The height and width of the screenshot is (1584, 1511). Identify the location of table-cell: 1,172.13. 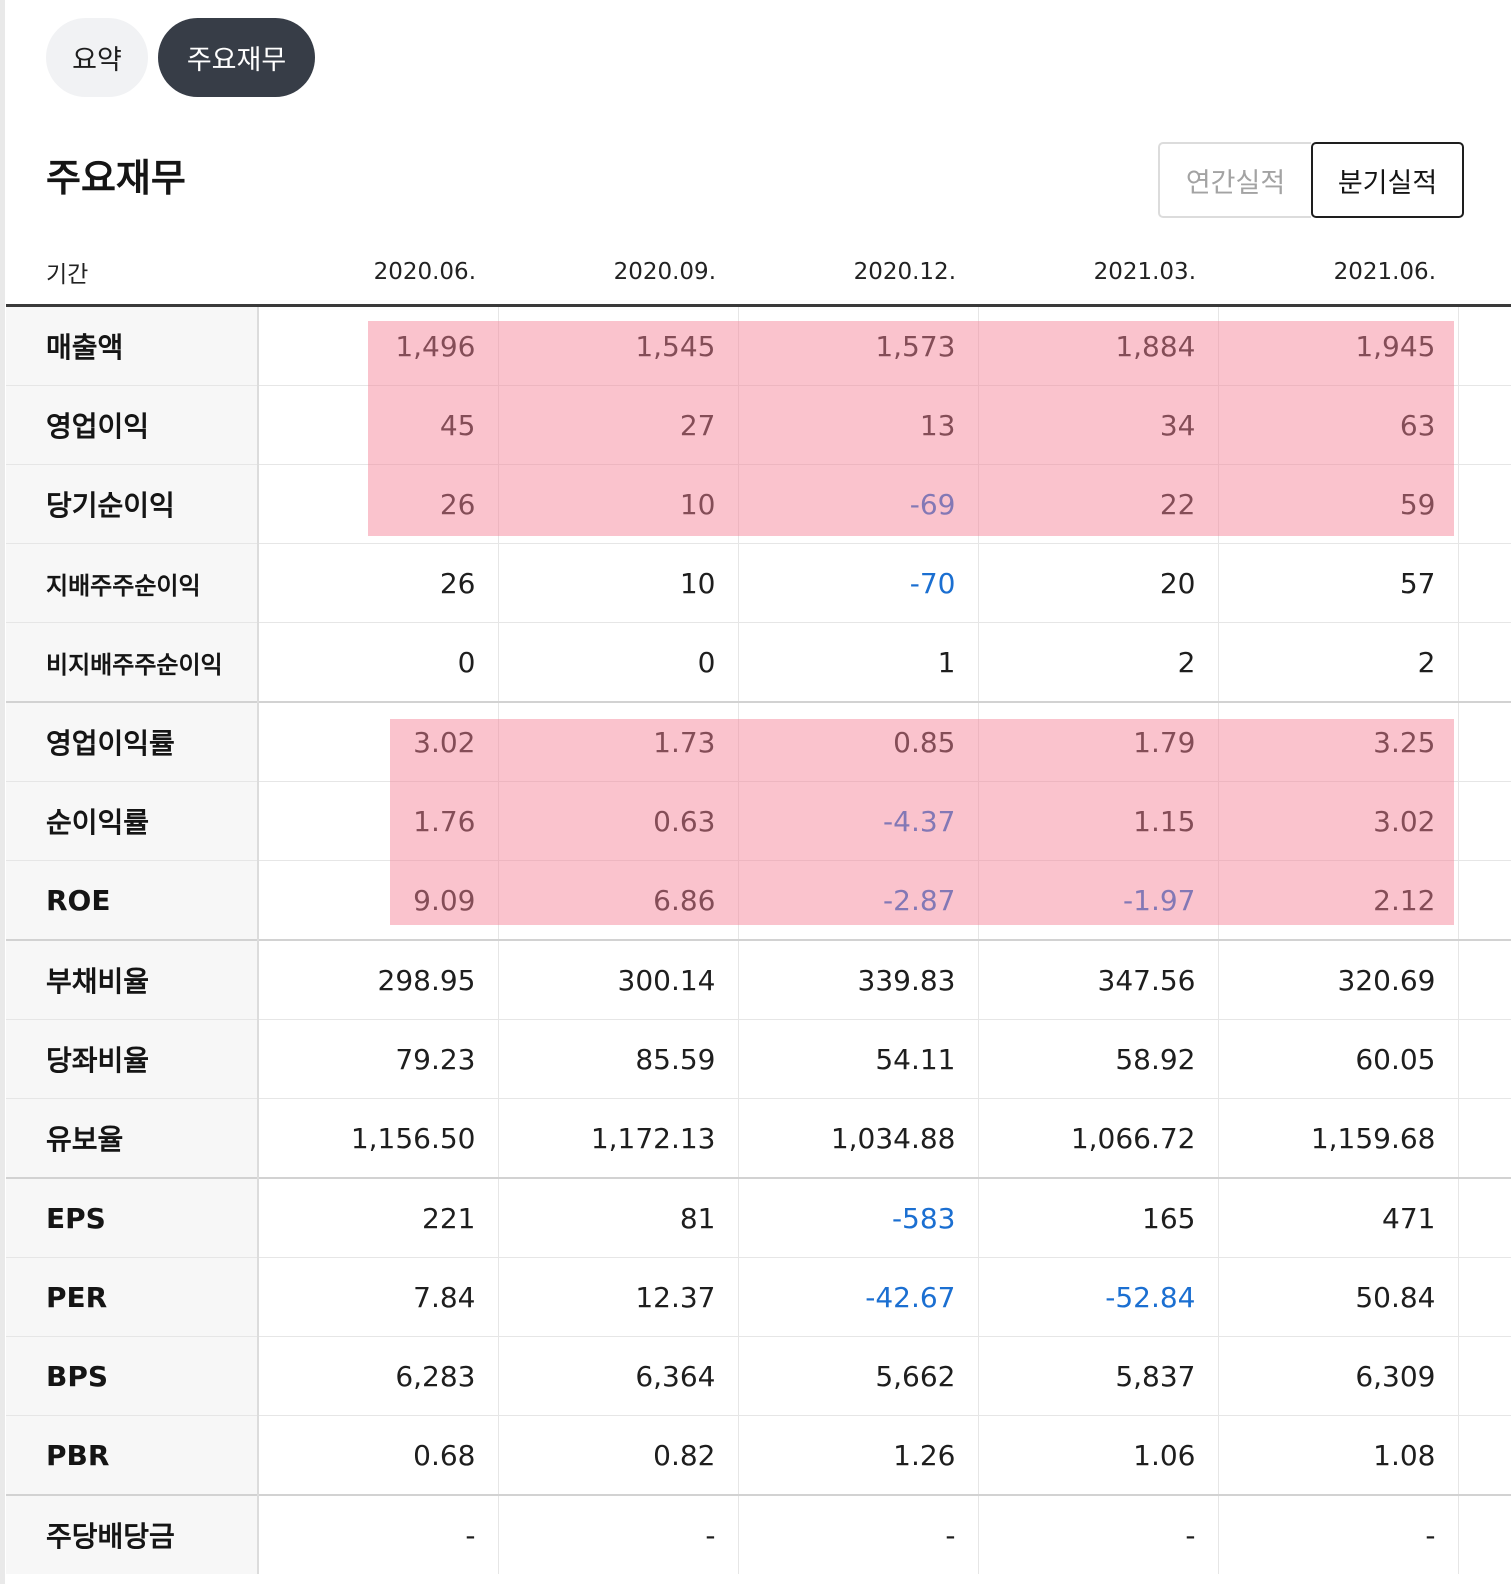
(618, 1138).